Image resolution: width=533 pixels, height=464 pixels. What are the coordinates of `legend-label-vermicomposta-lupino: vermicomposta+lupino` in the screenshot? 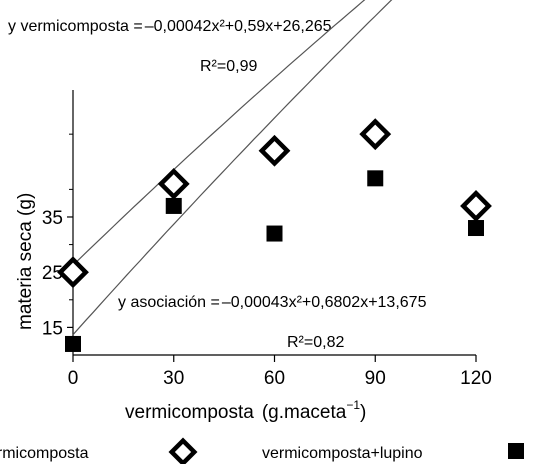 It's located at (342, 453).